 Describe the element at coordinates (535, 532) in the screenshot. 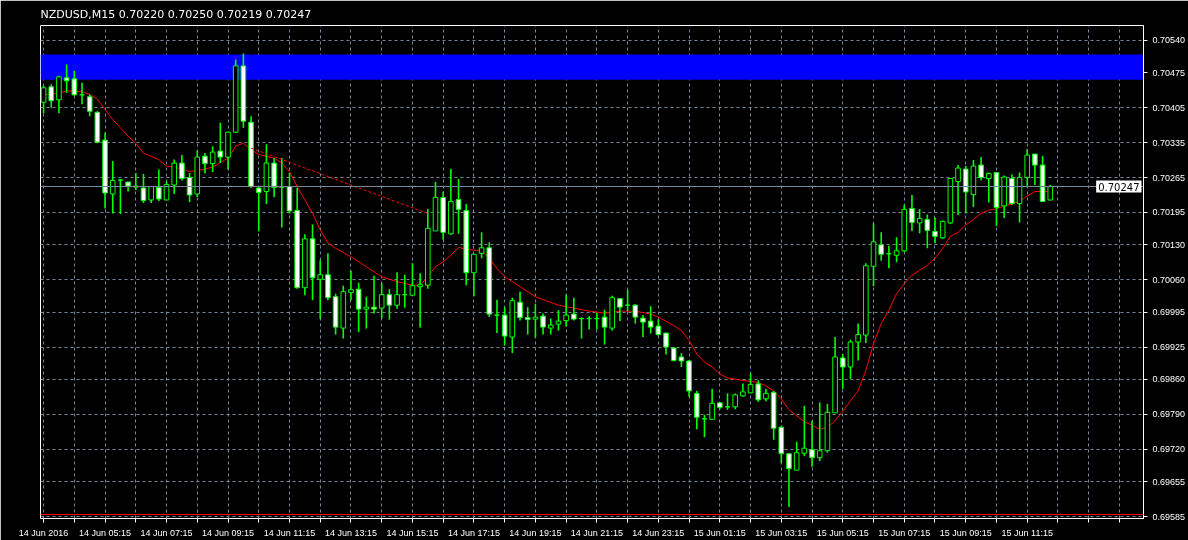

I see `x-tick-label: 14 Jun 19:15` at that location.